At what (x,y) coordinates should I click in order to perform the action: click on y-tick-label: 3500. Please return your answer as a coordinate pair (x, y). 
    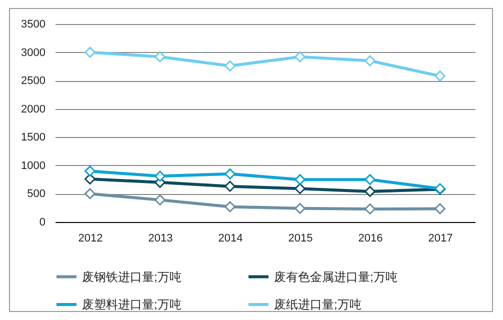
    Looking at the image, I should click on (33, 24).